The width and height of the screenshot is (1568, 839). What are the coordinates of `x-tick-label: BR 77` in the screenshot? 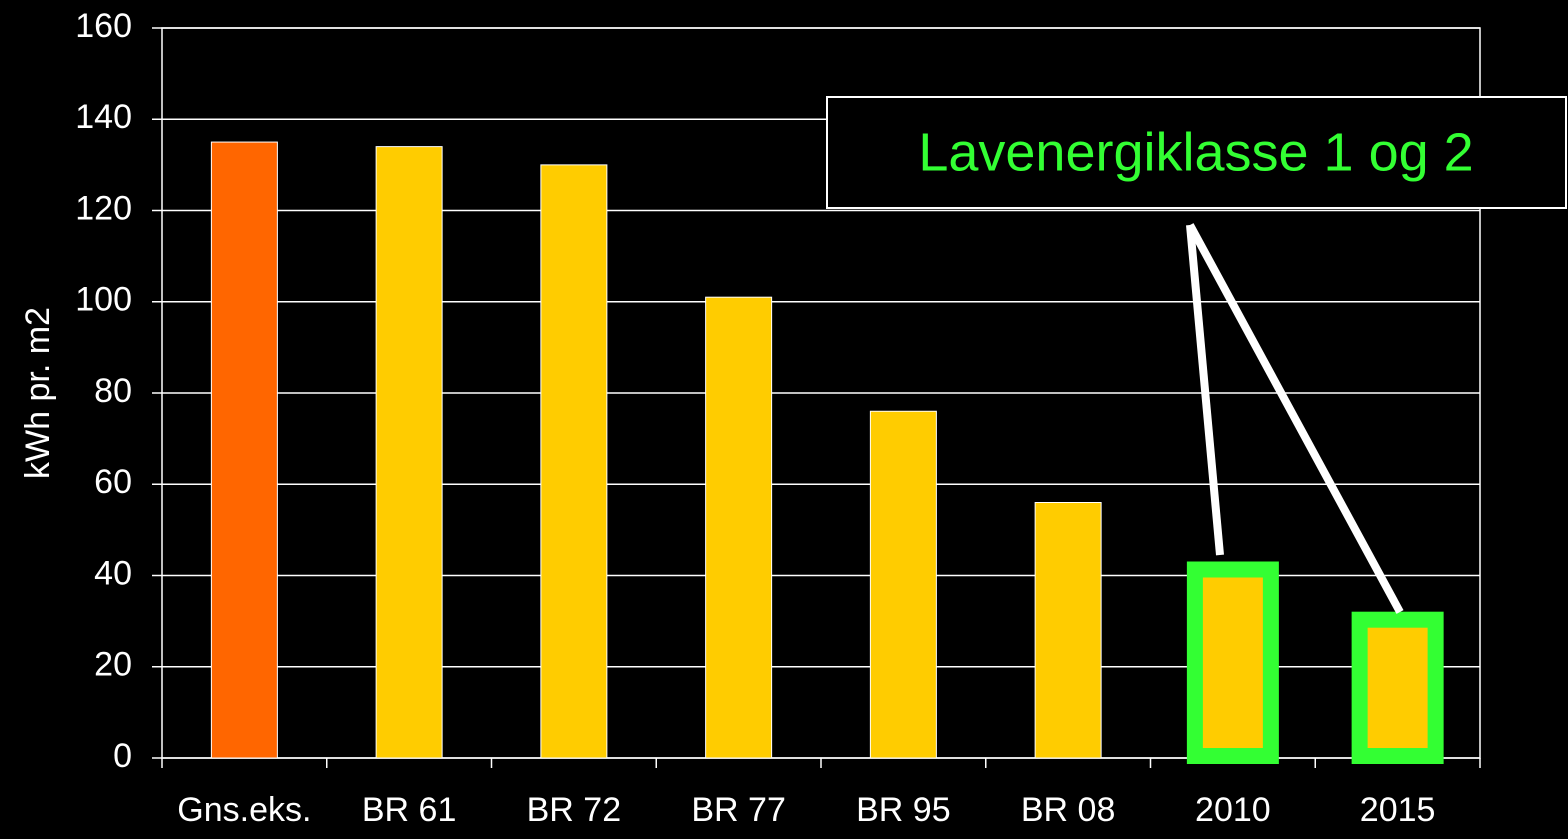 It's located at (738, 810).